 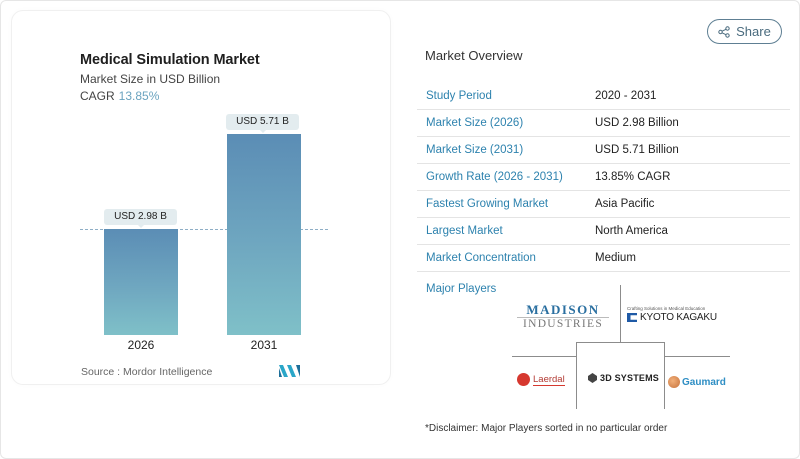 I want to click on gaumard-name: Gaumard, so click(x=704, y=382).